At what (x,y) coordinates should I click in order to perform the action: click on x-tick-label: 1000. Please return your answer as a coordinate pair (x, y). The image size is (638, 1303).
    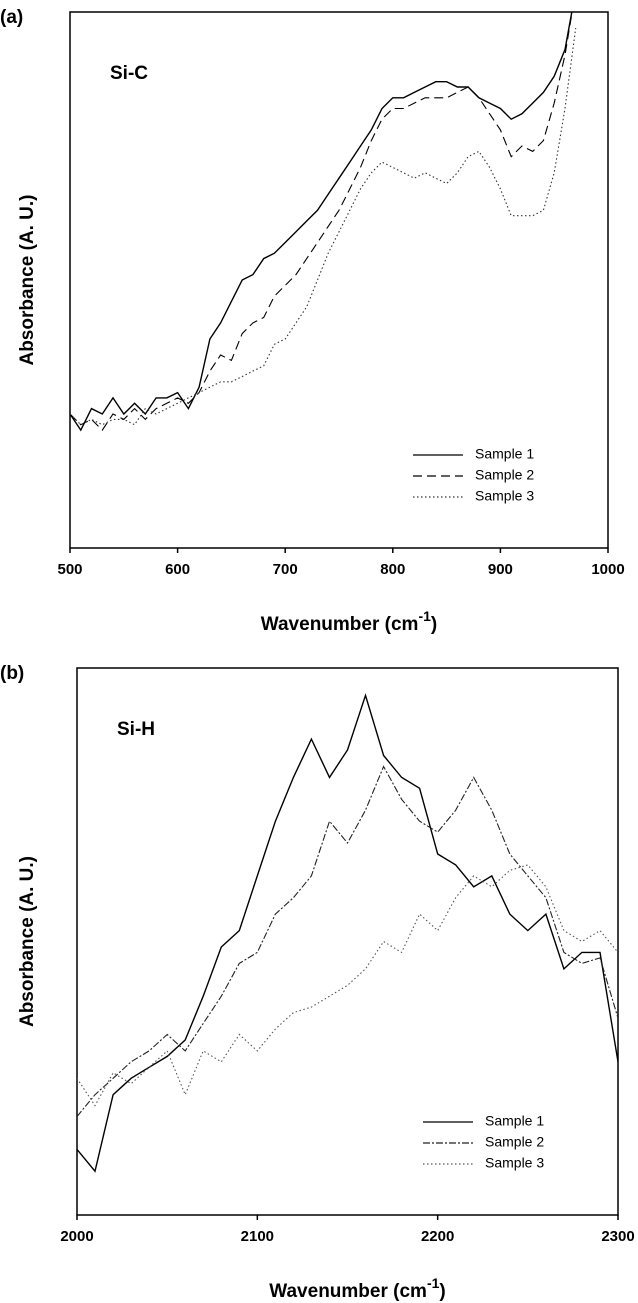
    Looking at the image, I should click on (607, 569).